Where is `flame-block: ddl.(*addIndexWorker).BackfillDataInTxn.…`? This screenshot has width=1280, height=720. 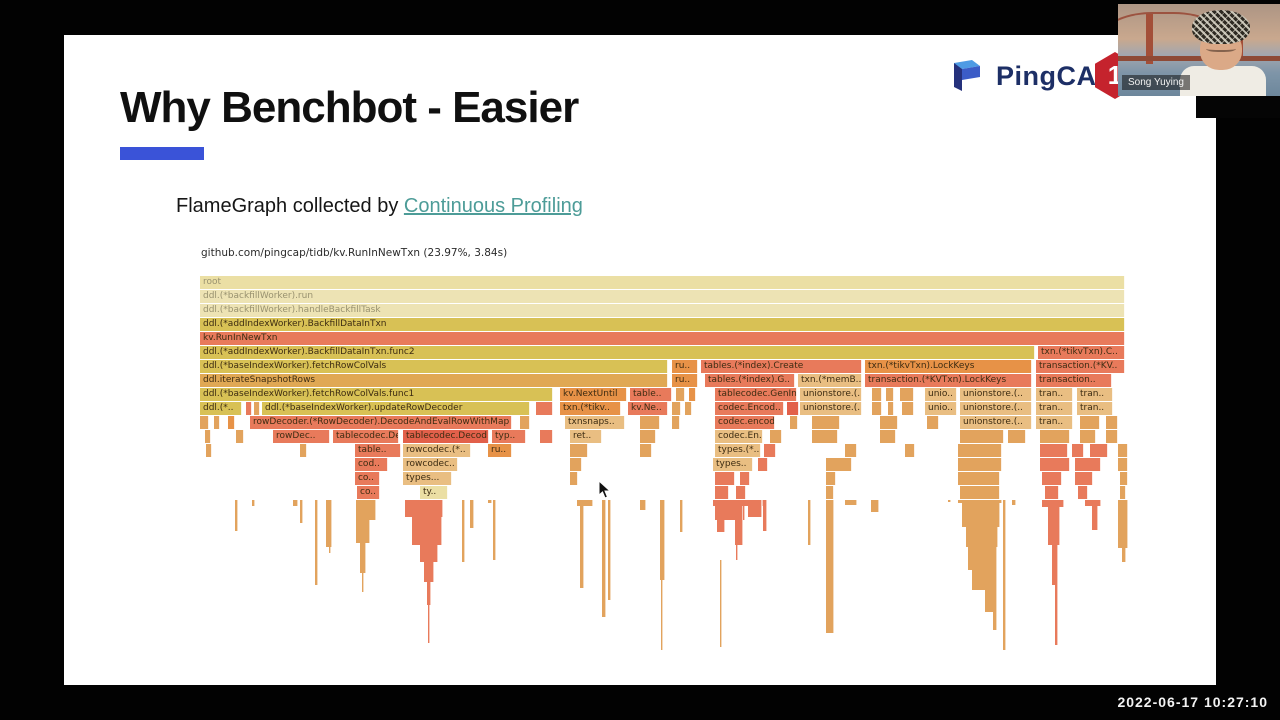
flame-block: ddl.(*addIndexWorker).BackfillDataInTxn.… is located at coordinates (617, 352).